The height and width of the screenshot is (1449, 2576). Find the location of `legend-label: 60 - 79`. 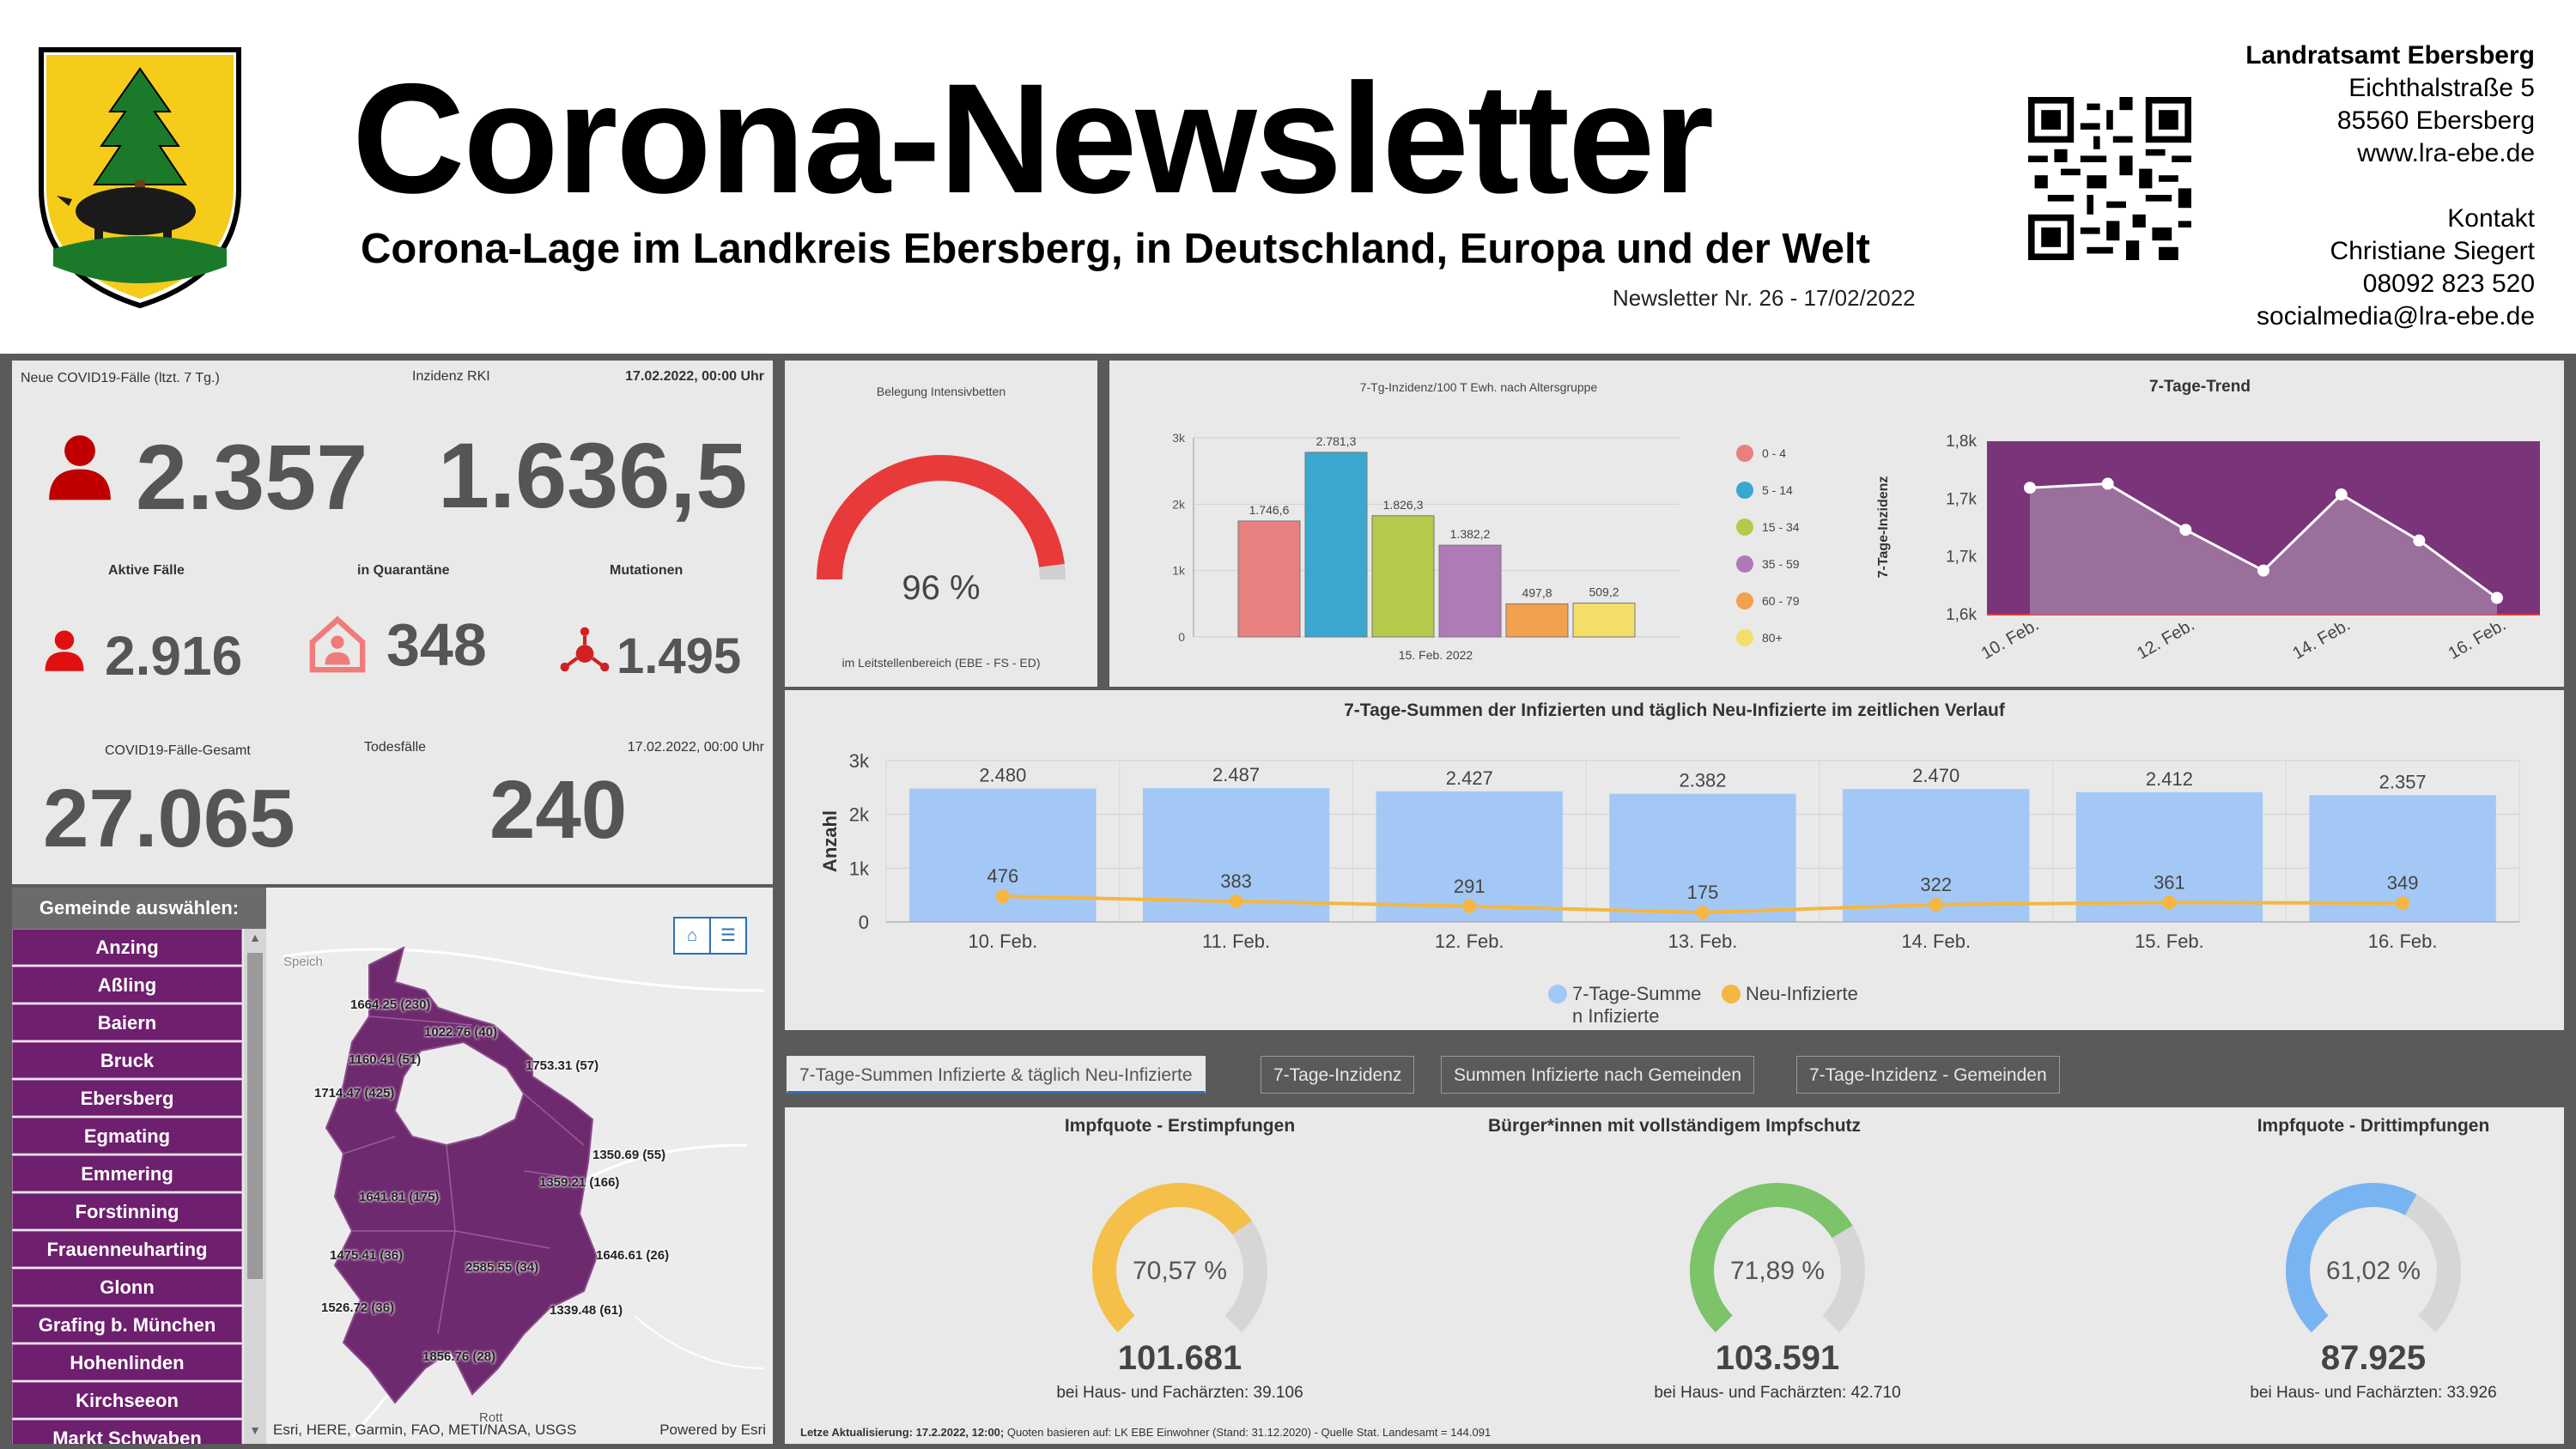

legend-label: 60 - 79 is located at coordinates (1781, 601).